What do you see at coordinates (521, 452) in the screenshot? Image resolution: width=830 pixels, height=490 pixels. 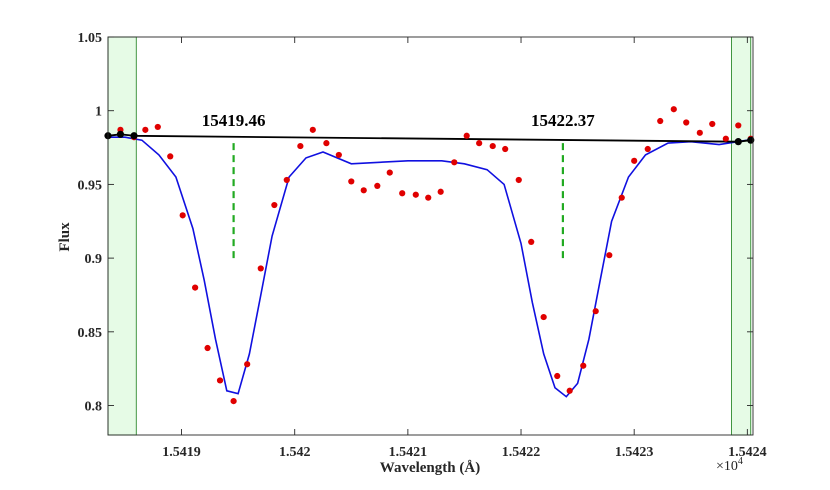 I see `x-tick-label: 1.5422` at bounding box center [521, 452].